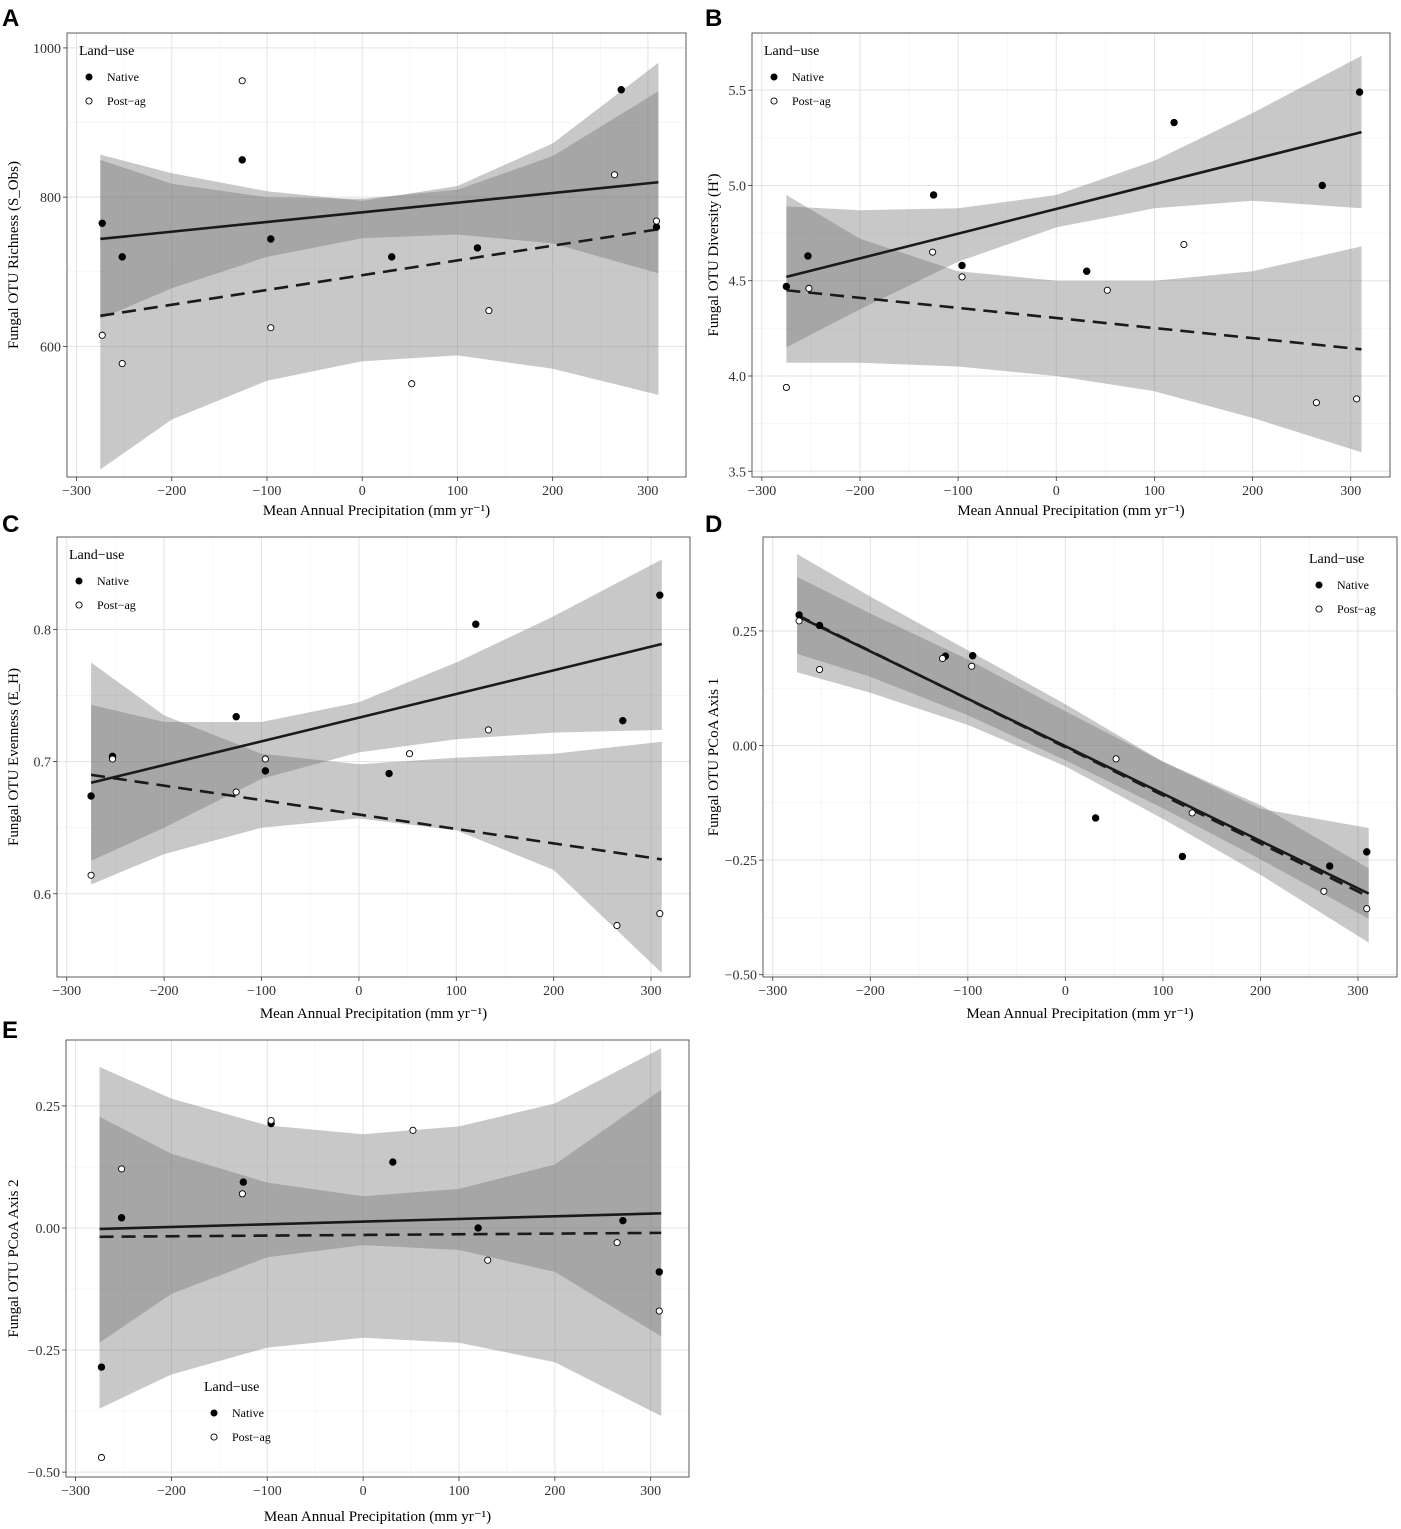 The image size is (1401, 1529). What do you see at coordinates (14, 1258) in the screenshot?
I see `y-axis-title: Fungal OTU PCoA Axis 2` at bounding box center [14, 1258].